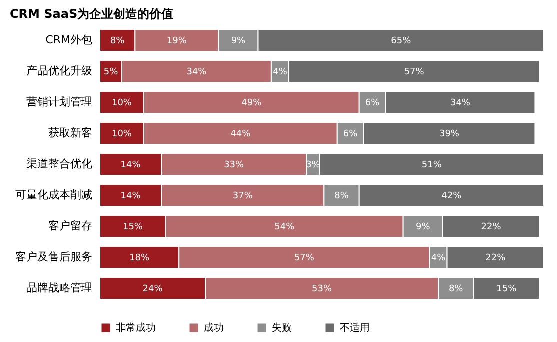  Describe the element at coordinates (111, 73) in the screenshot. I see `data-label: 5%` at that location.